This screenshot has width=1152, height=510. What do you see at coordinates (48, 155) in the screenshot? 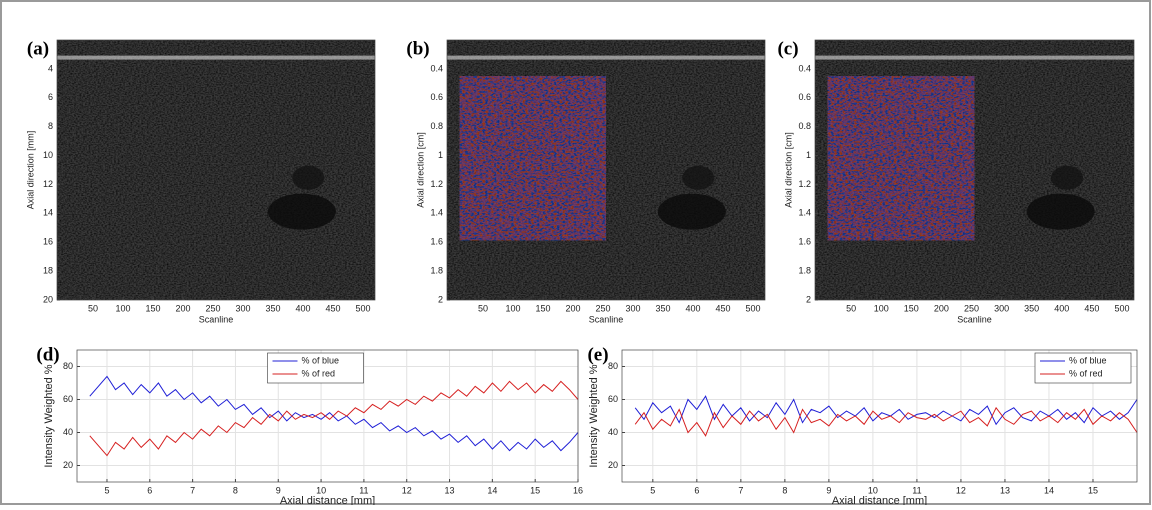
I see `y-tick-label: 10` at bounding box center [48, 155].